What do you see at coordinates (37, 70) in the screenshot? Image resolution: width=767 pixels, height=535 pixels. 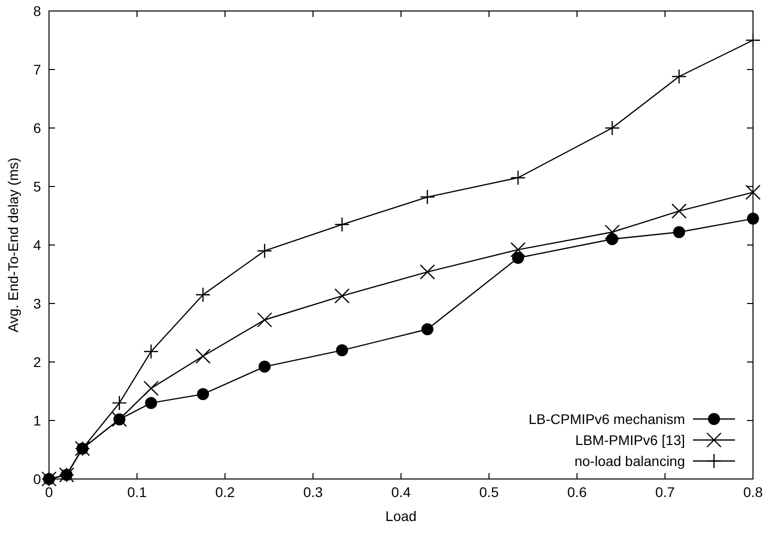 I see `y-tick-label: 7` at bounding box center [37, 70].